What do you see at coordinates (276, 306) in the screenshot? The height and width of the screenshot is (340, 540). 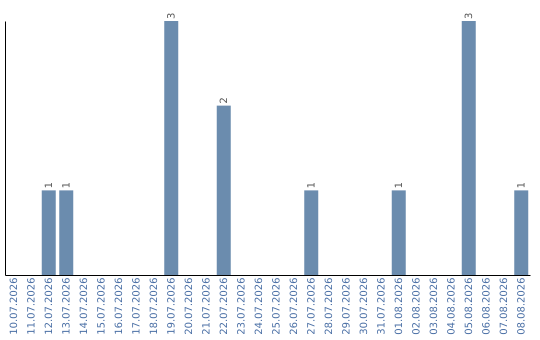 I see `x-tick-label: 25.07.2026` at bounding box center [276, 306].